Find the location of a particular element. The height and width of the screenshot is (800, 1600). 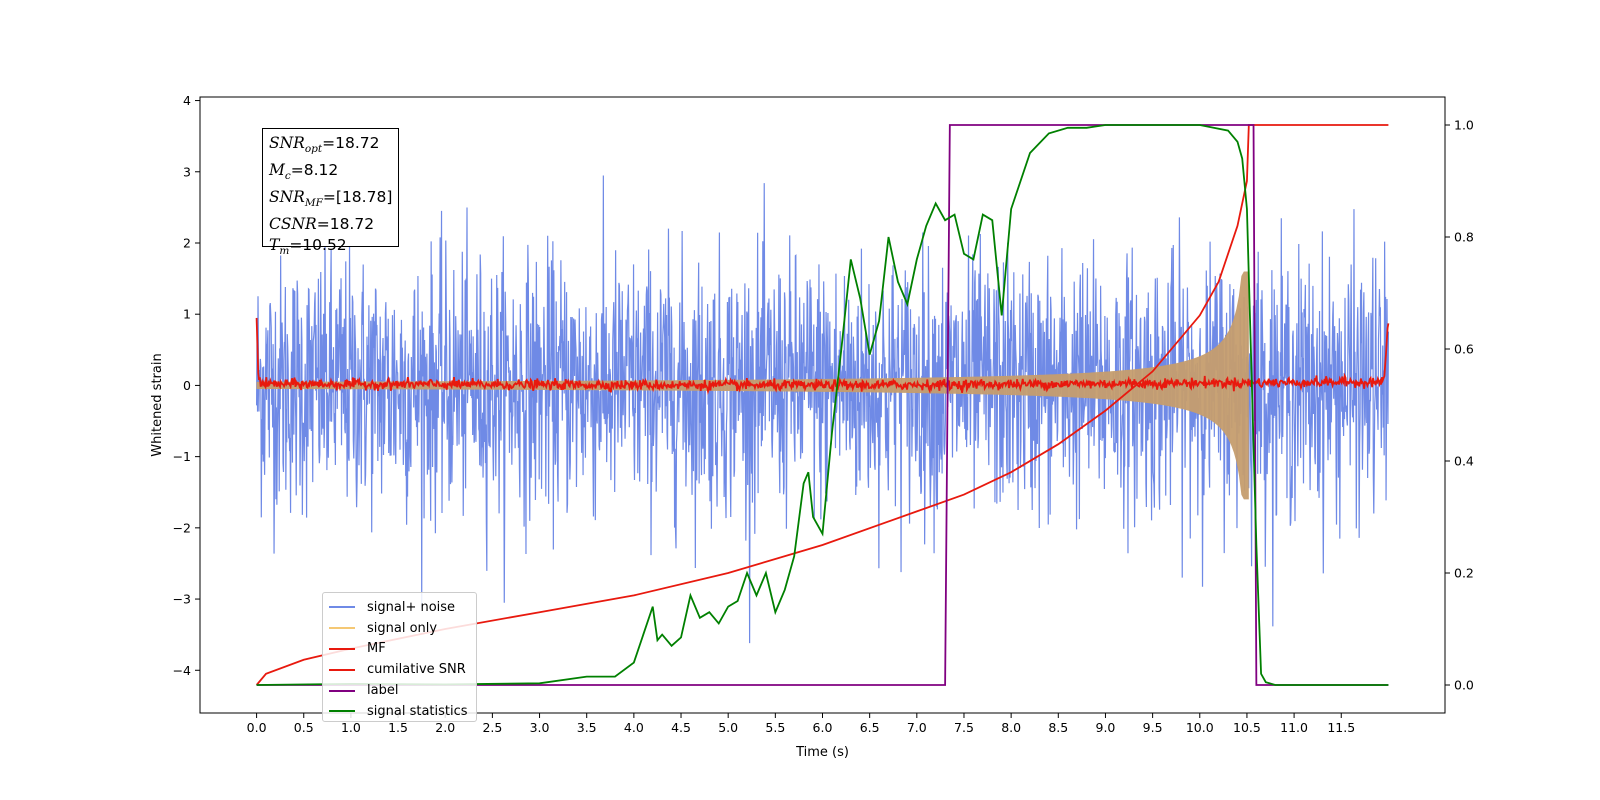

y-tick-label: −1 is located at coordinates (182, 456).